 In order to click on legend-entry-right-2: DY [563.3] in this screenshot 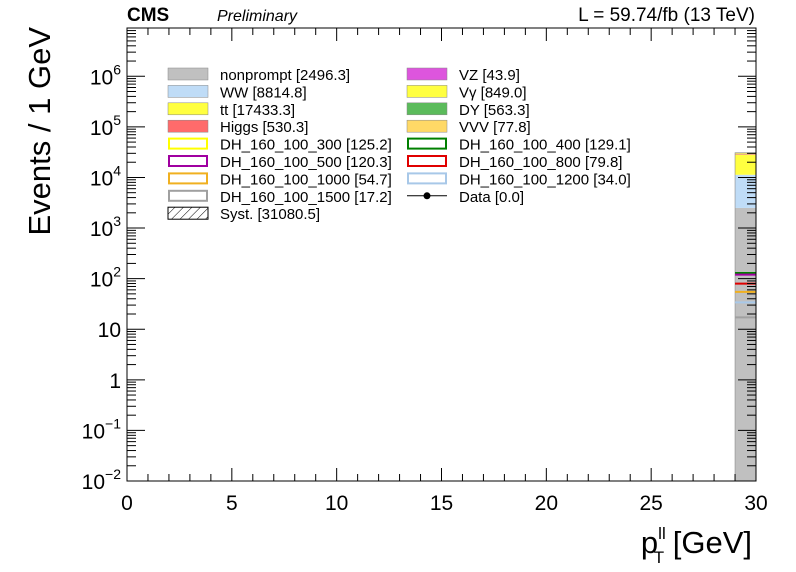, I will do `click(468, 110)`.